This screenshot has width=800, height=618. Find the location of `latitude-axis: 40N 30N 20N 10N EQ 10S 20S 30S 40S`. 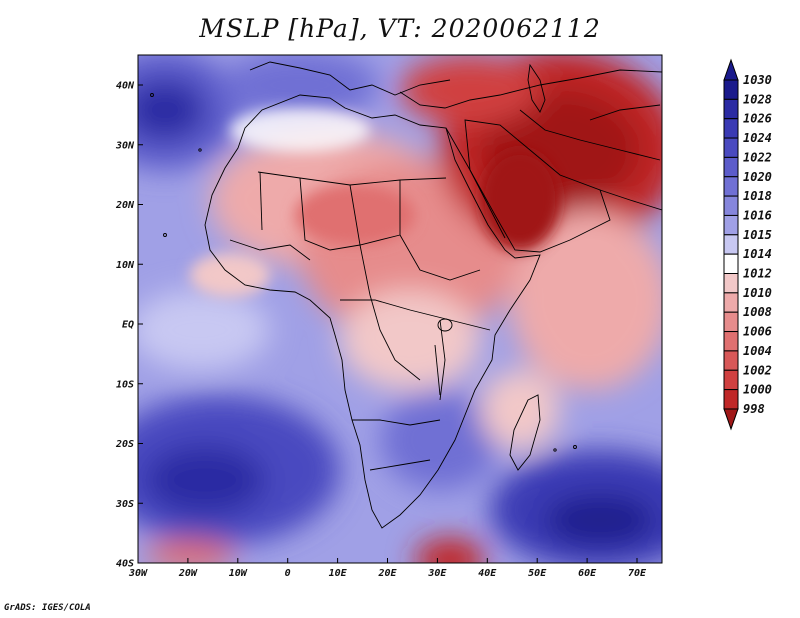

latitude-axis: 40N 30N 20N 10N EQ 10S 20S 30S 40S is located at coordinates (129, 325).